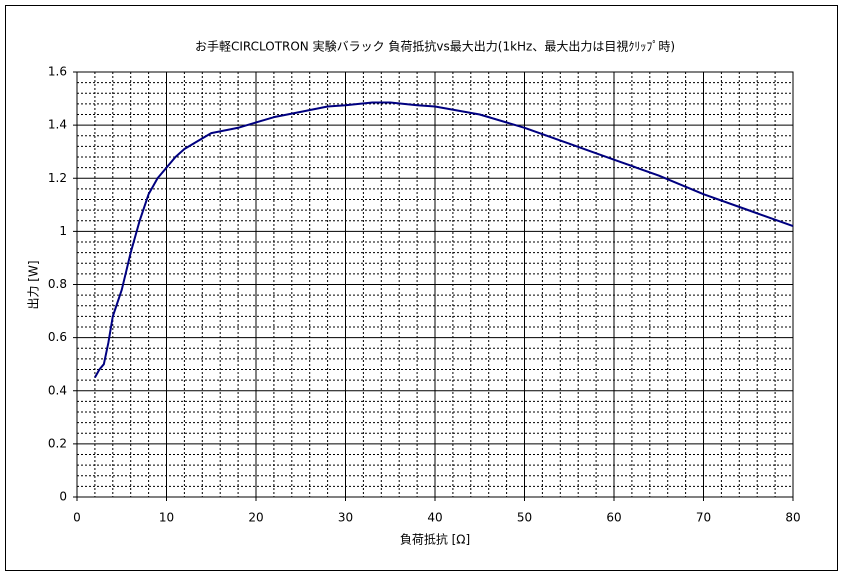 The height and width of the screenshot is (580, 843). Describe the element at coordinates (57, 178) in the screenshot. I see `y-tick-label: 1.2` at that location.